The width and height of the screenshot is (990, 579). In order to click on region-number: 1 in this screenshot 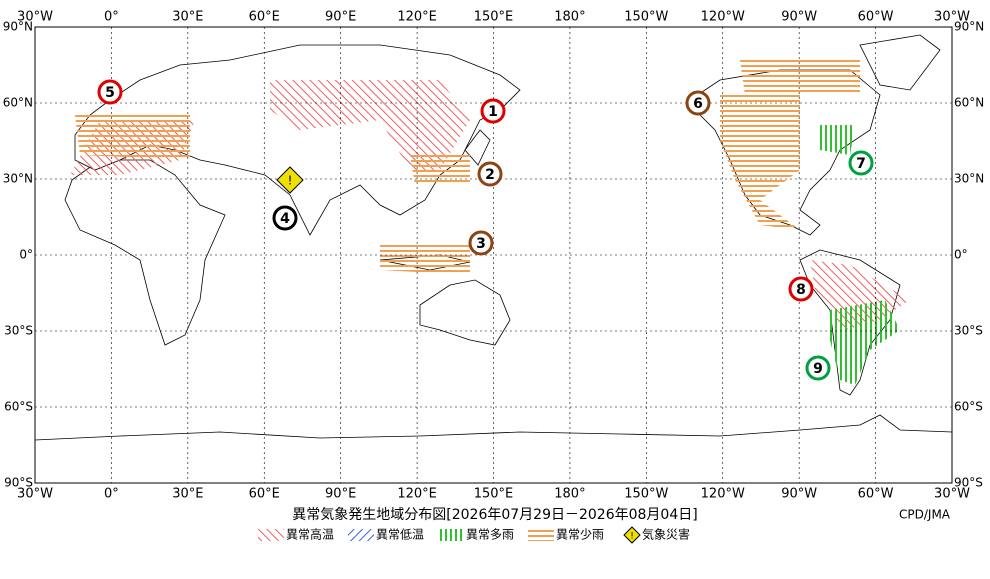, I will do `click(493, 112)`.